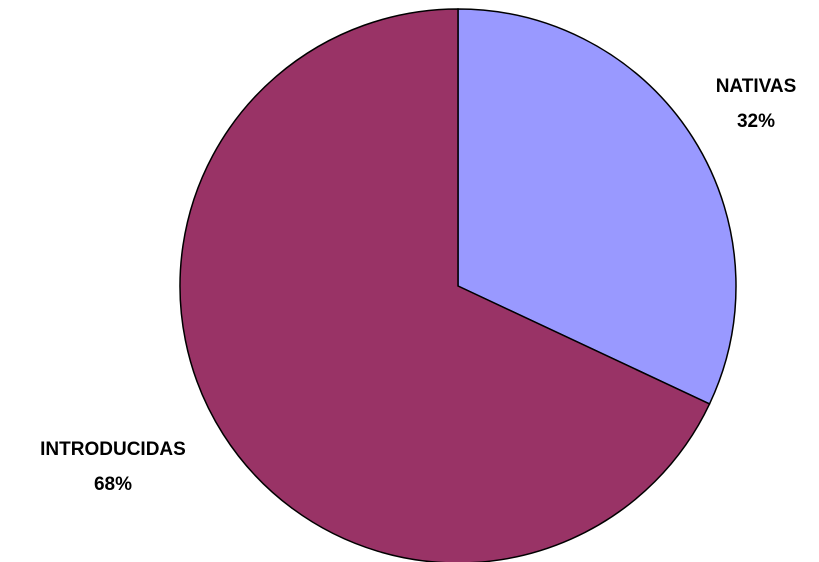 The image size is (819, 562). I want to click on slice-value-introducidas: 68%, so click(113, 484).